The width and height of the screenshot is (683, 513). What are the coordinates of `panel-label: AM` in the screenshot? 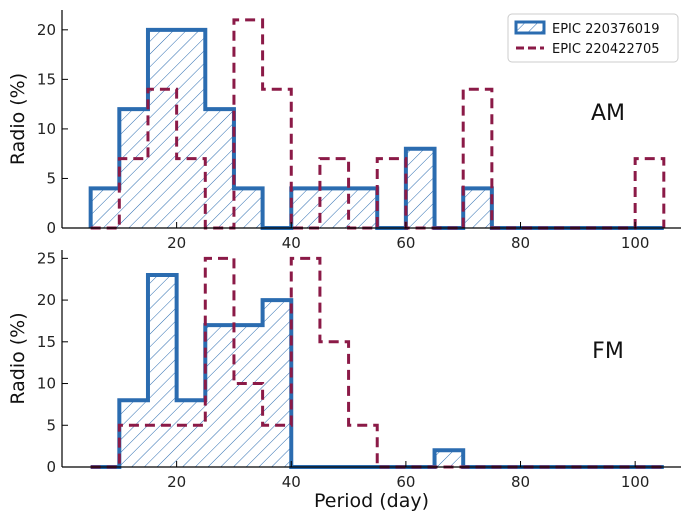 It's located at (608, 113).